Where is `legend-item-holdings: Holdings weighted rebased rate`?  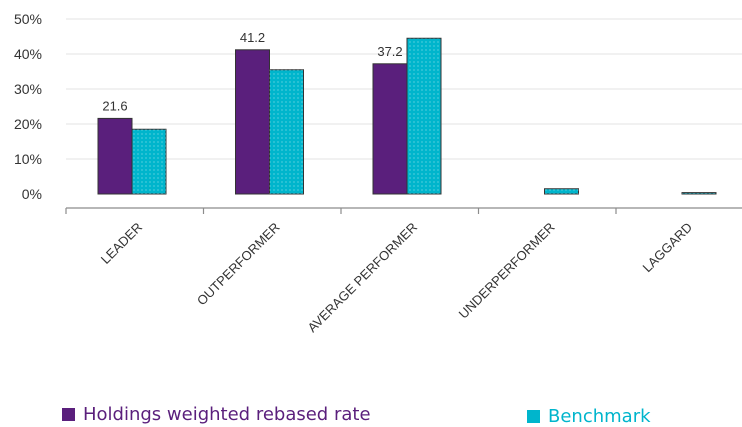 legend-item-holdings: Holdings weighted rebased rate is located at coordinates (216, 414).